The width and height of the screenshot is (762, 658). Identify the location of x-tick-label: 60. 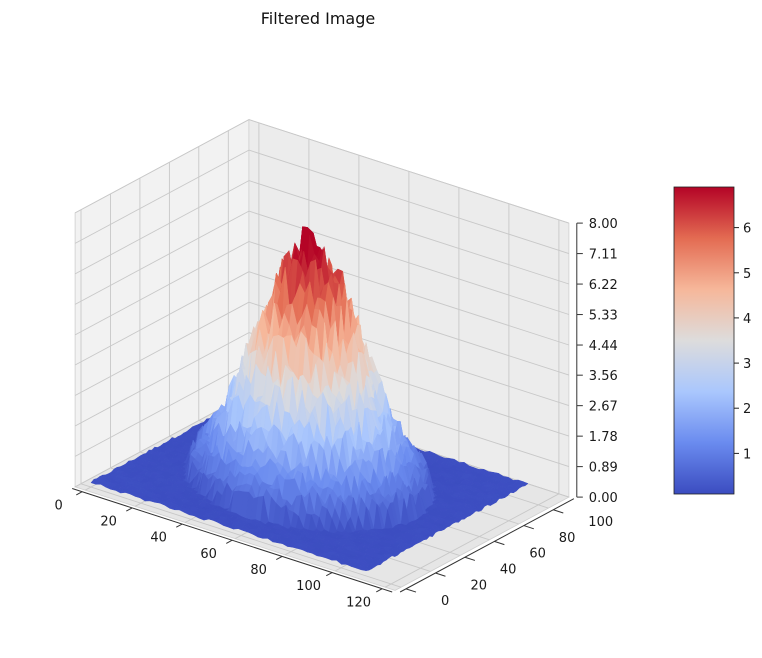
(208, 554).